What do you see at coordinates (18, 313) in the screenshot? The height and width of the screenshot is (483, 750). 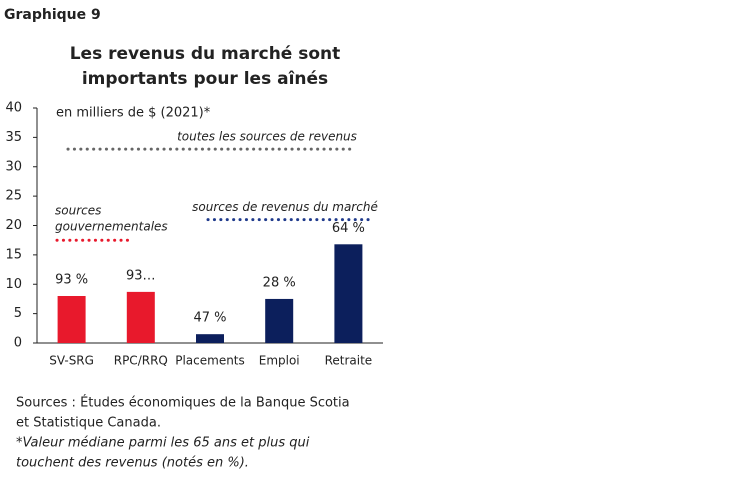 I see `y-tick-label: 5` at bounding box center [18, 313].